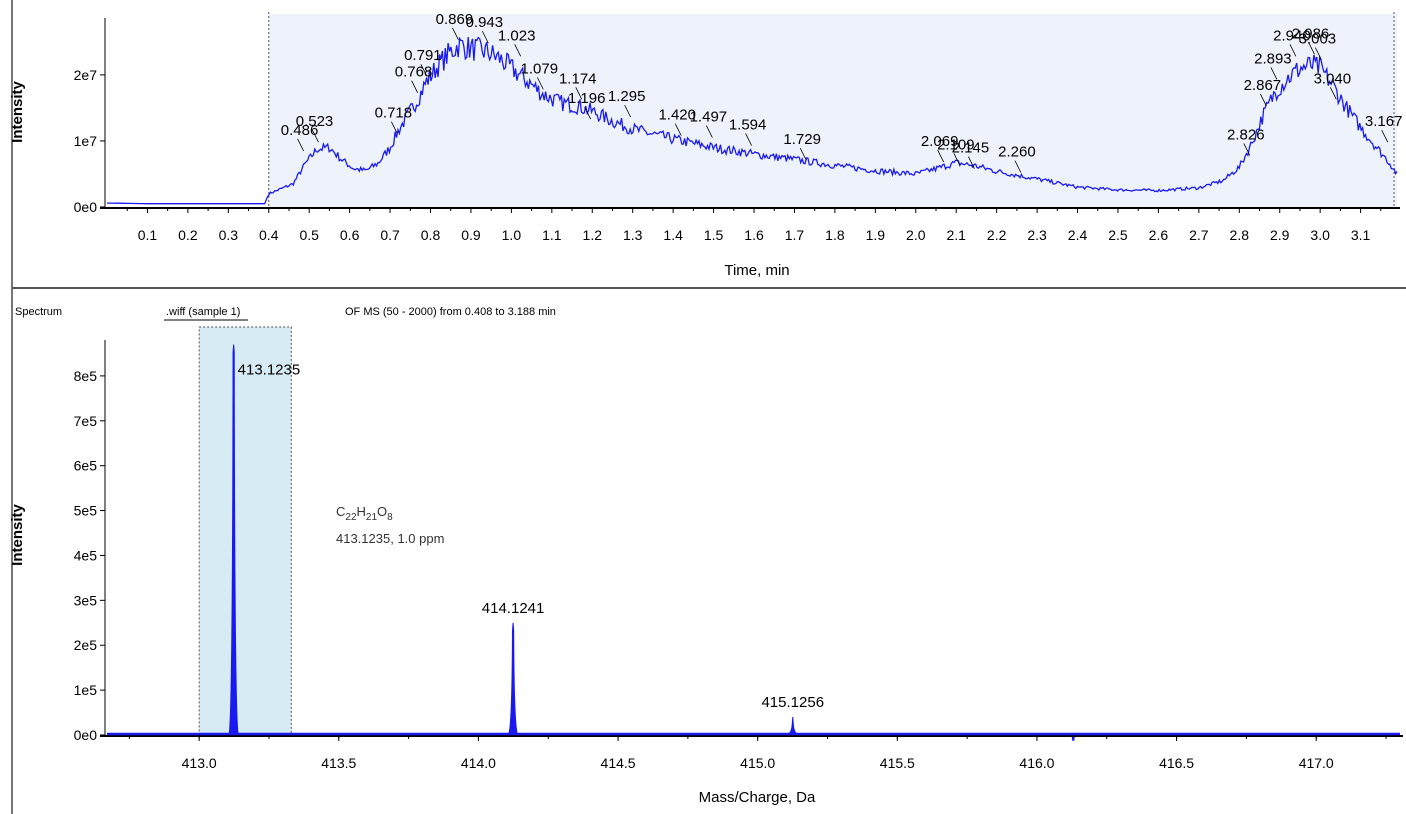 Image resolution: width=1406 pixels, height=814 pixels. What do you see at coordinates (1036, 763) in the screenshot?
I see `spectrum-x-tick-label: 416.0` at bounding box center [1036, 763].